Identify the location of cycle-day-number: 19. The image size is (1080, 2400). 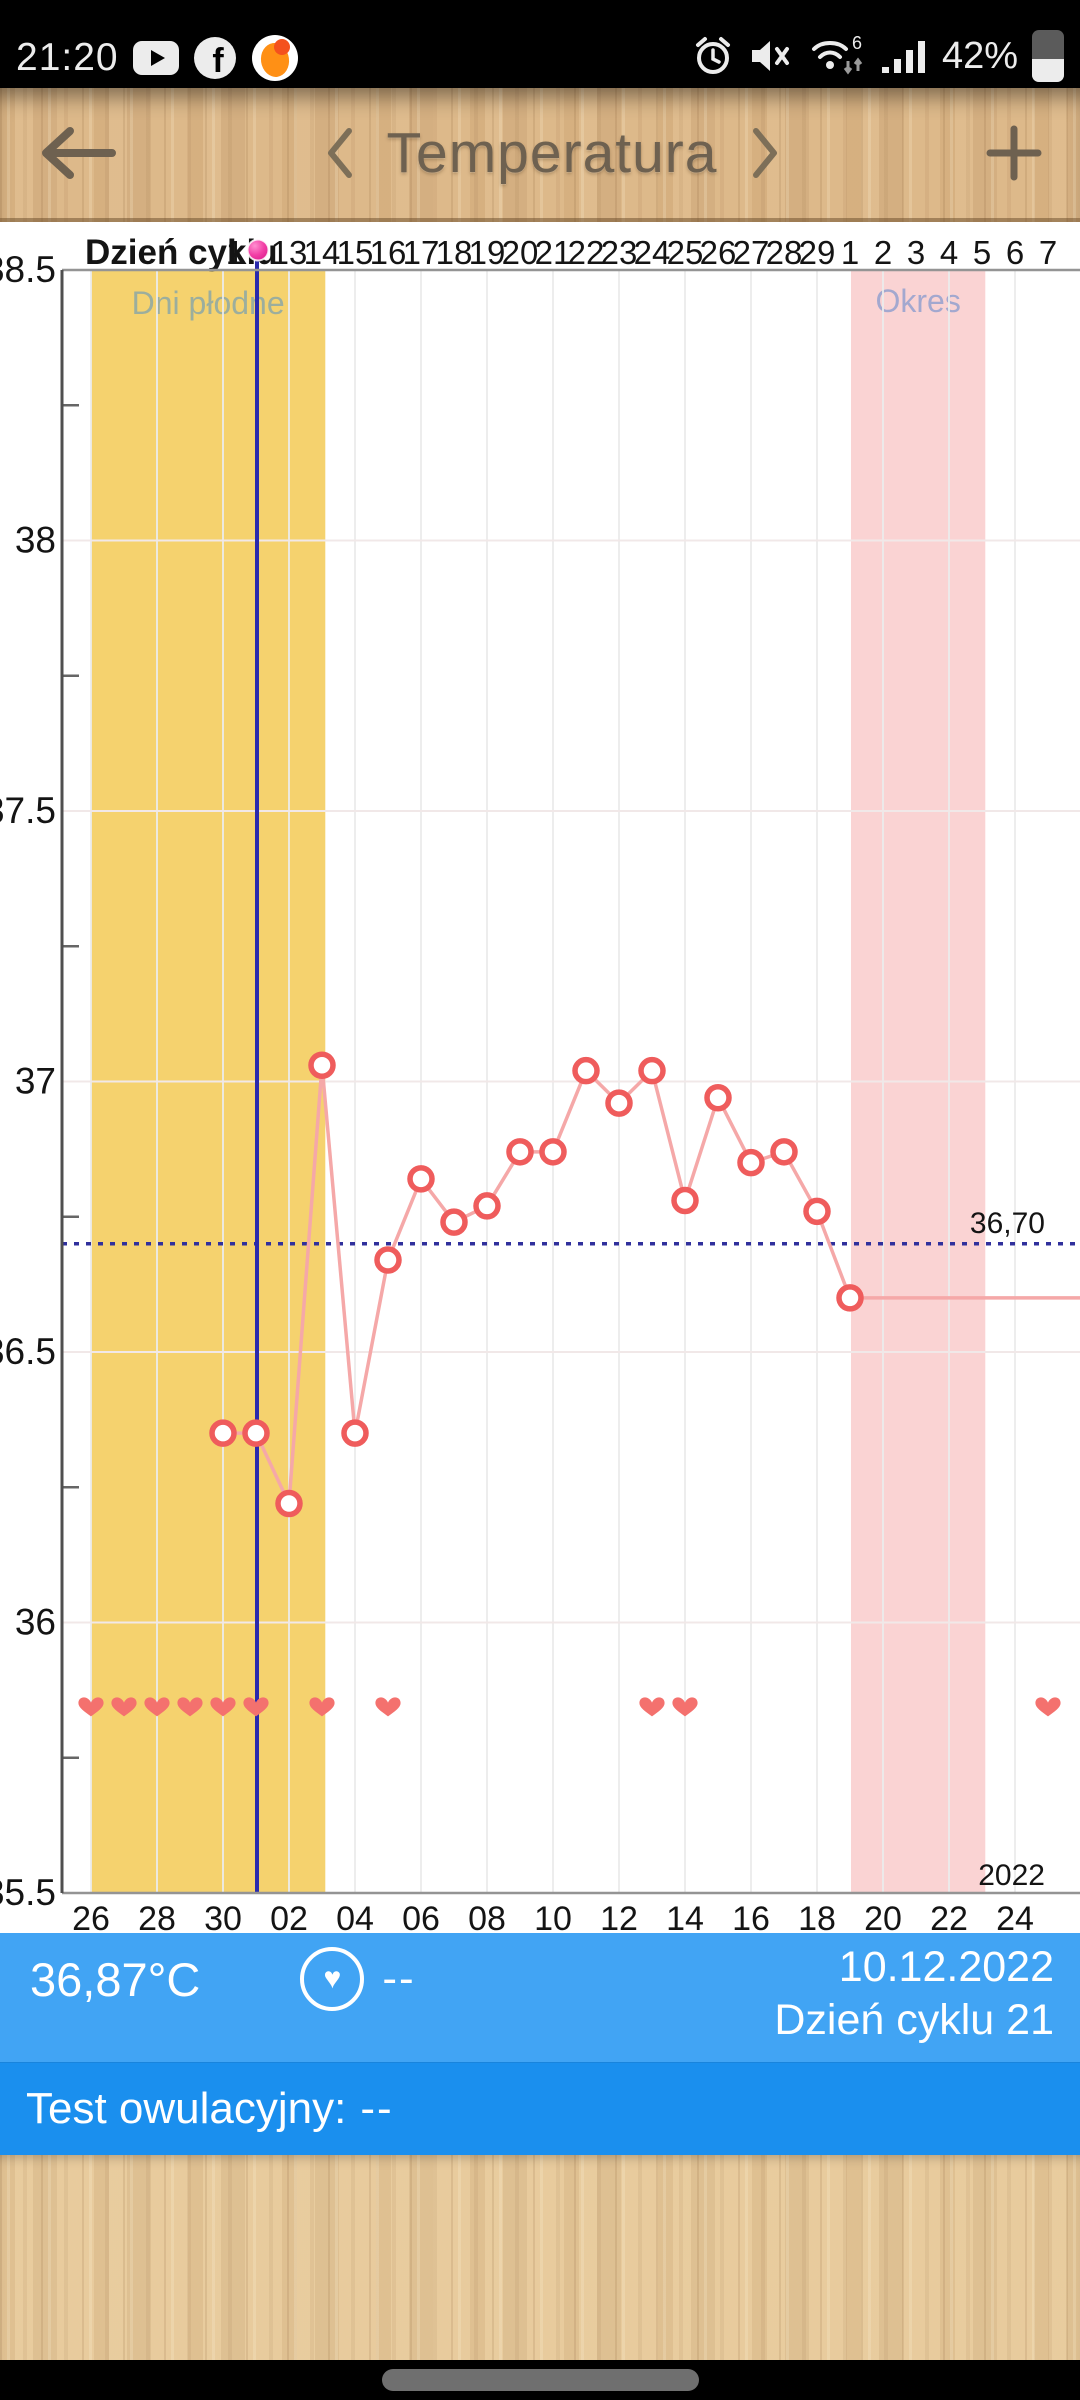
(487, 252).